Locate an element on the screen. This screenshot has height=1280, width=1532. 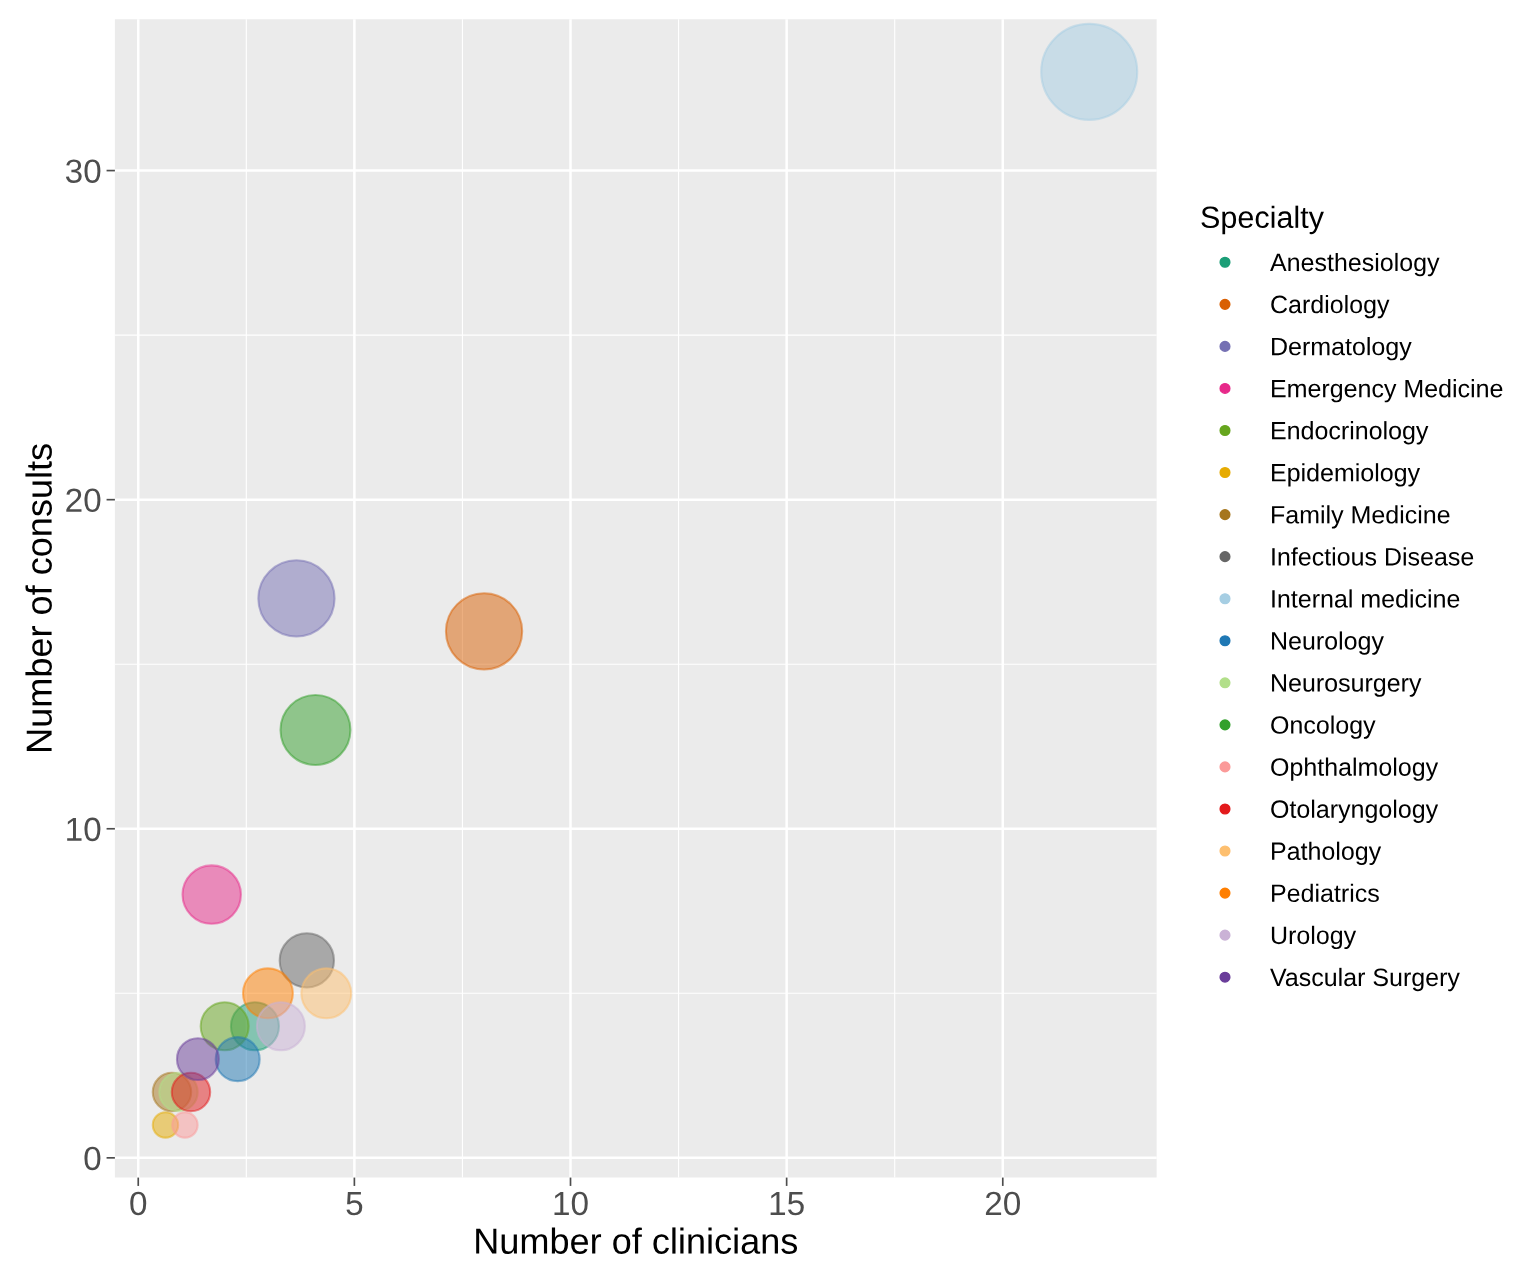
y-axis-title: Number of consults is located at coordinates (38, 597).